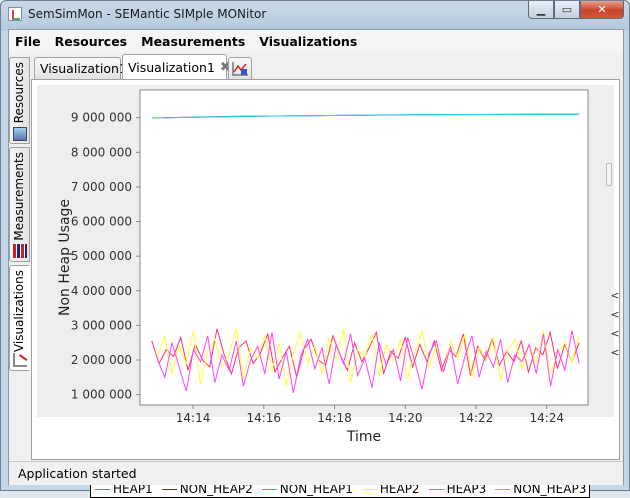  I want to click on side-tab-resources-label: Resources, so click(19, 93).